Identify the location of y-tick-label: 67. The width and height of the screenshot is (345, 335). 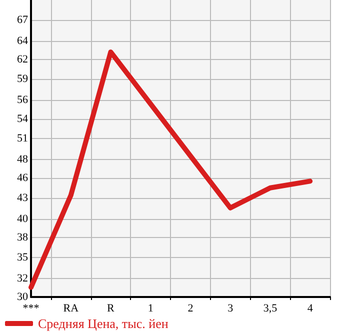
(22, 20).